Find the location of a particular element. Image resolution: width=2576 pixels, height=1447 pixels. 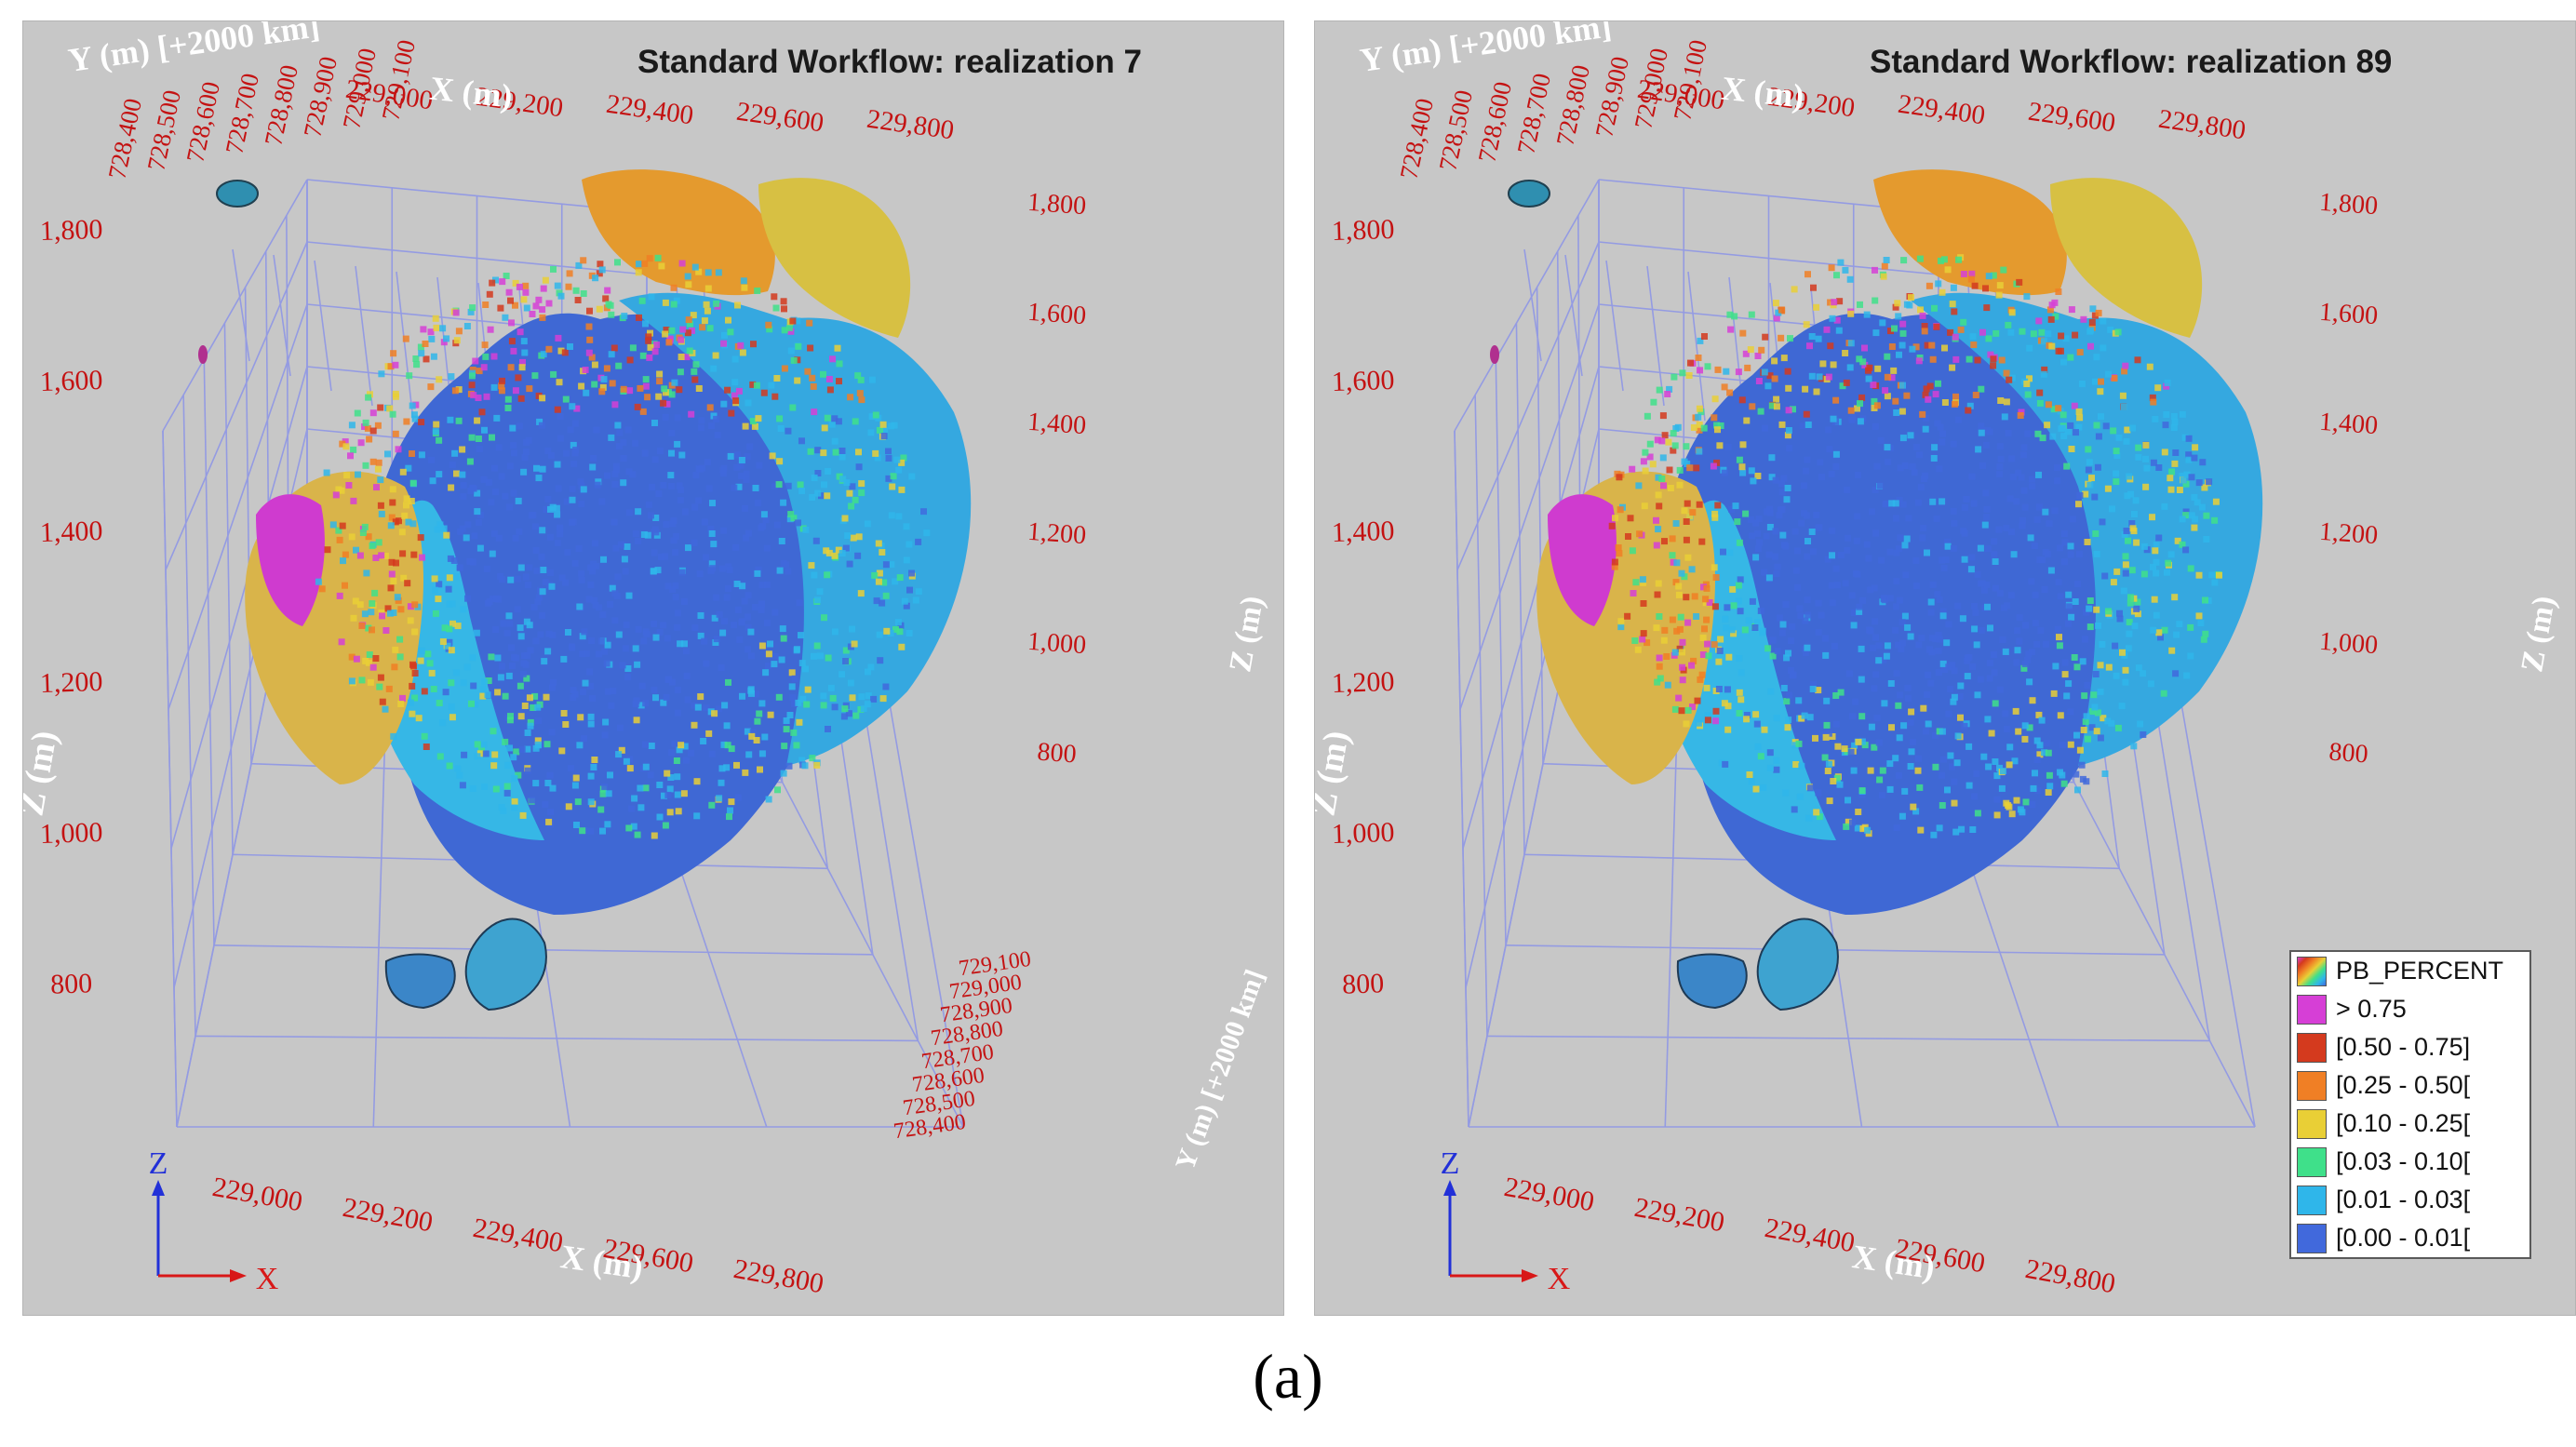

legend-label: [0.00 - 0.01[ is located at coordinates (2403, 1238).